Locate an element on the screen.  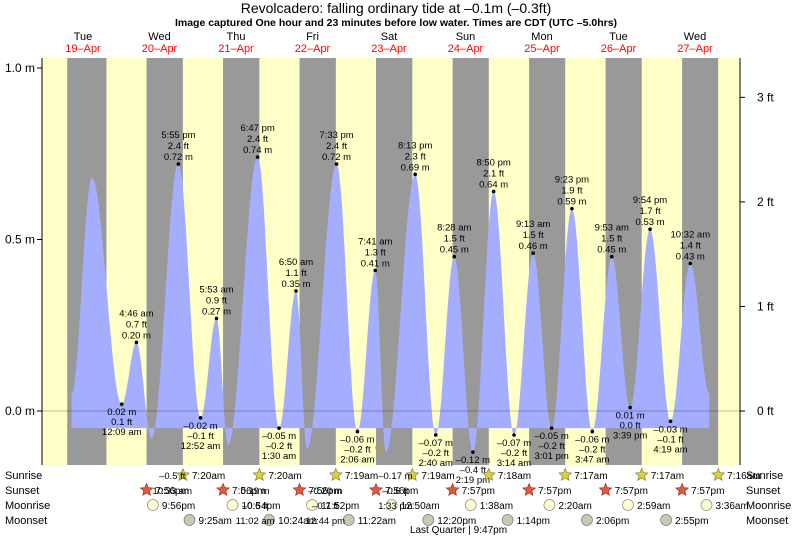
left-tick-label: 0.0 m is located at coordinates (20, 411).